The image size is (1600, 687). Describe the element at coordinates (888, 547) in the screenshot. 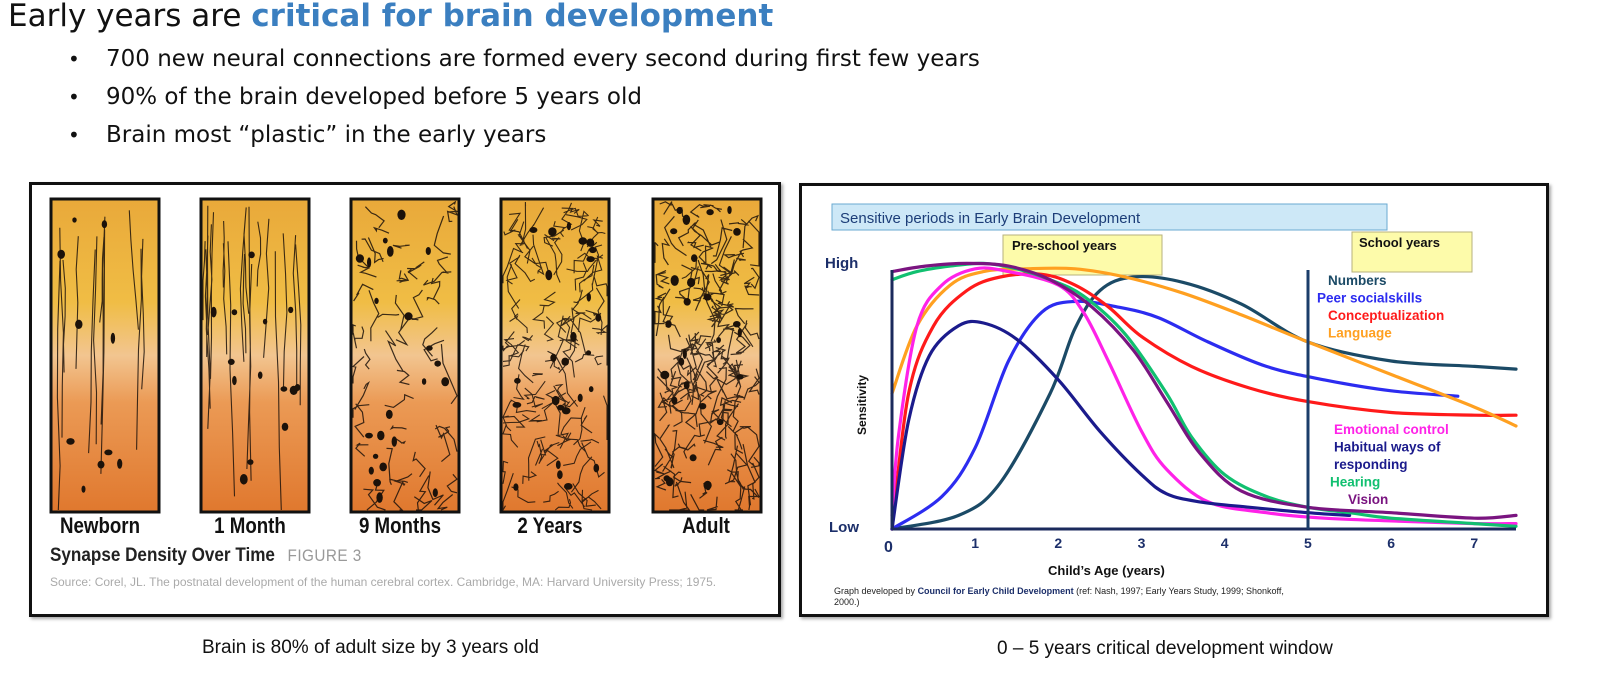

I see `x-tick-label: 0` at that location.